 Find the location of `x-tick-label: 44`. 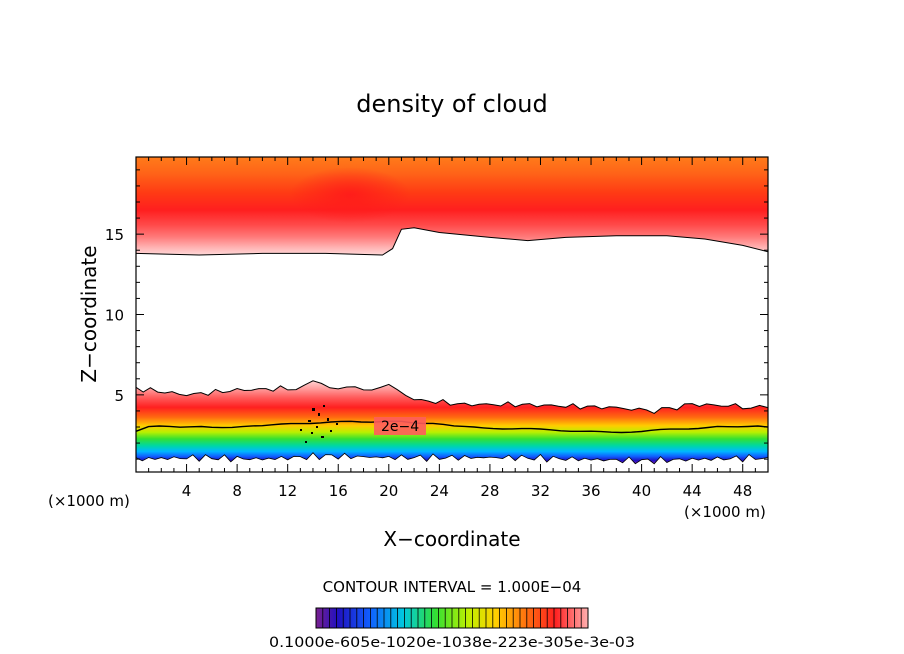

x-tick-label: 44 is located at coordinates (692, 491).